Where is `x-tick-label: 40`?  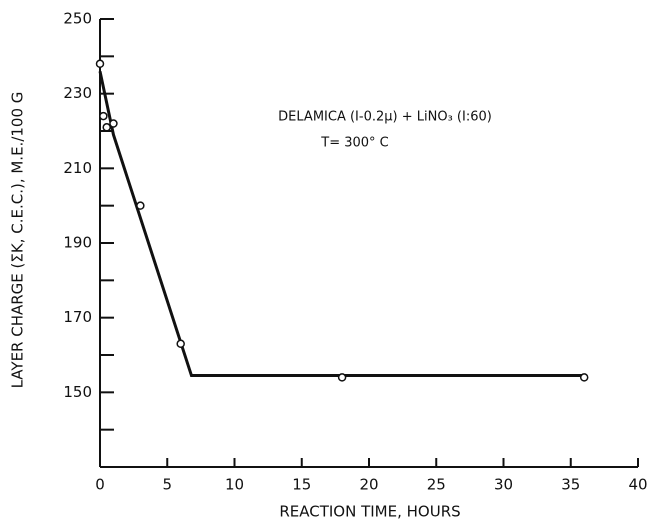 x-tick-label: 40 is located at coordinates (637, 485).